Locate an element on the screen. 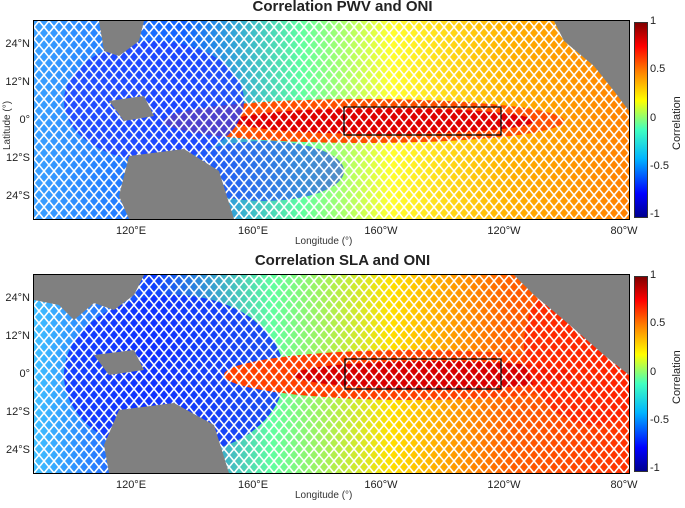 This screenshot has width=685, height=508. panel-title: Correlation PWV and ONI is located at coordinates (342, 7).